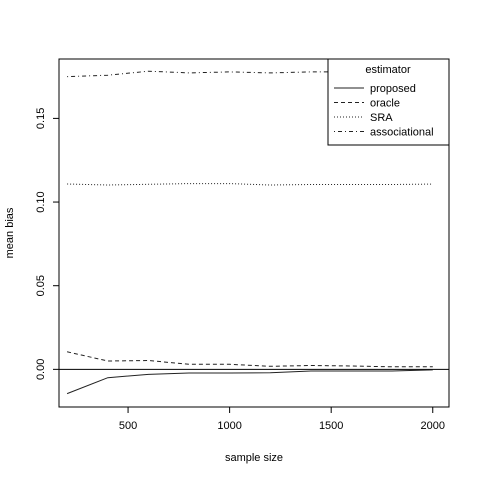 Image resolution: width=480 pixels, height=480 pixels. Describe the element at coordinates (384, 111) in the screenshot. I see `legend-items: proposed oracle SRA associational` at that location.